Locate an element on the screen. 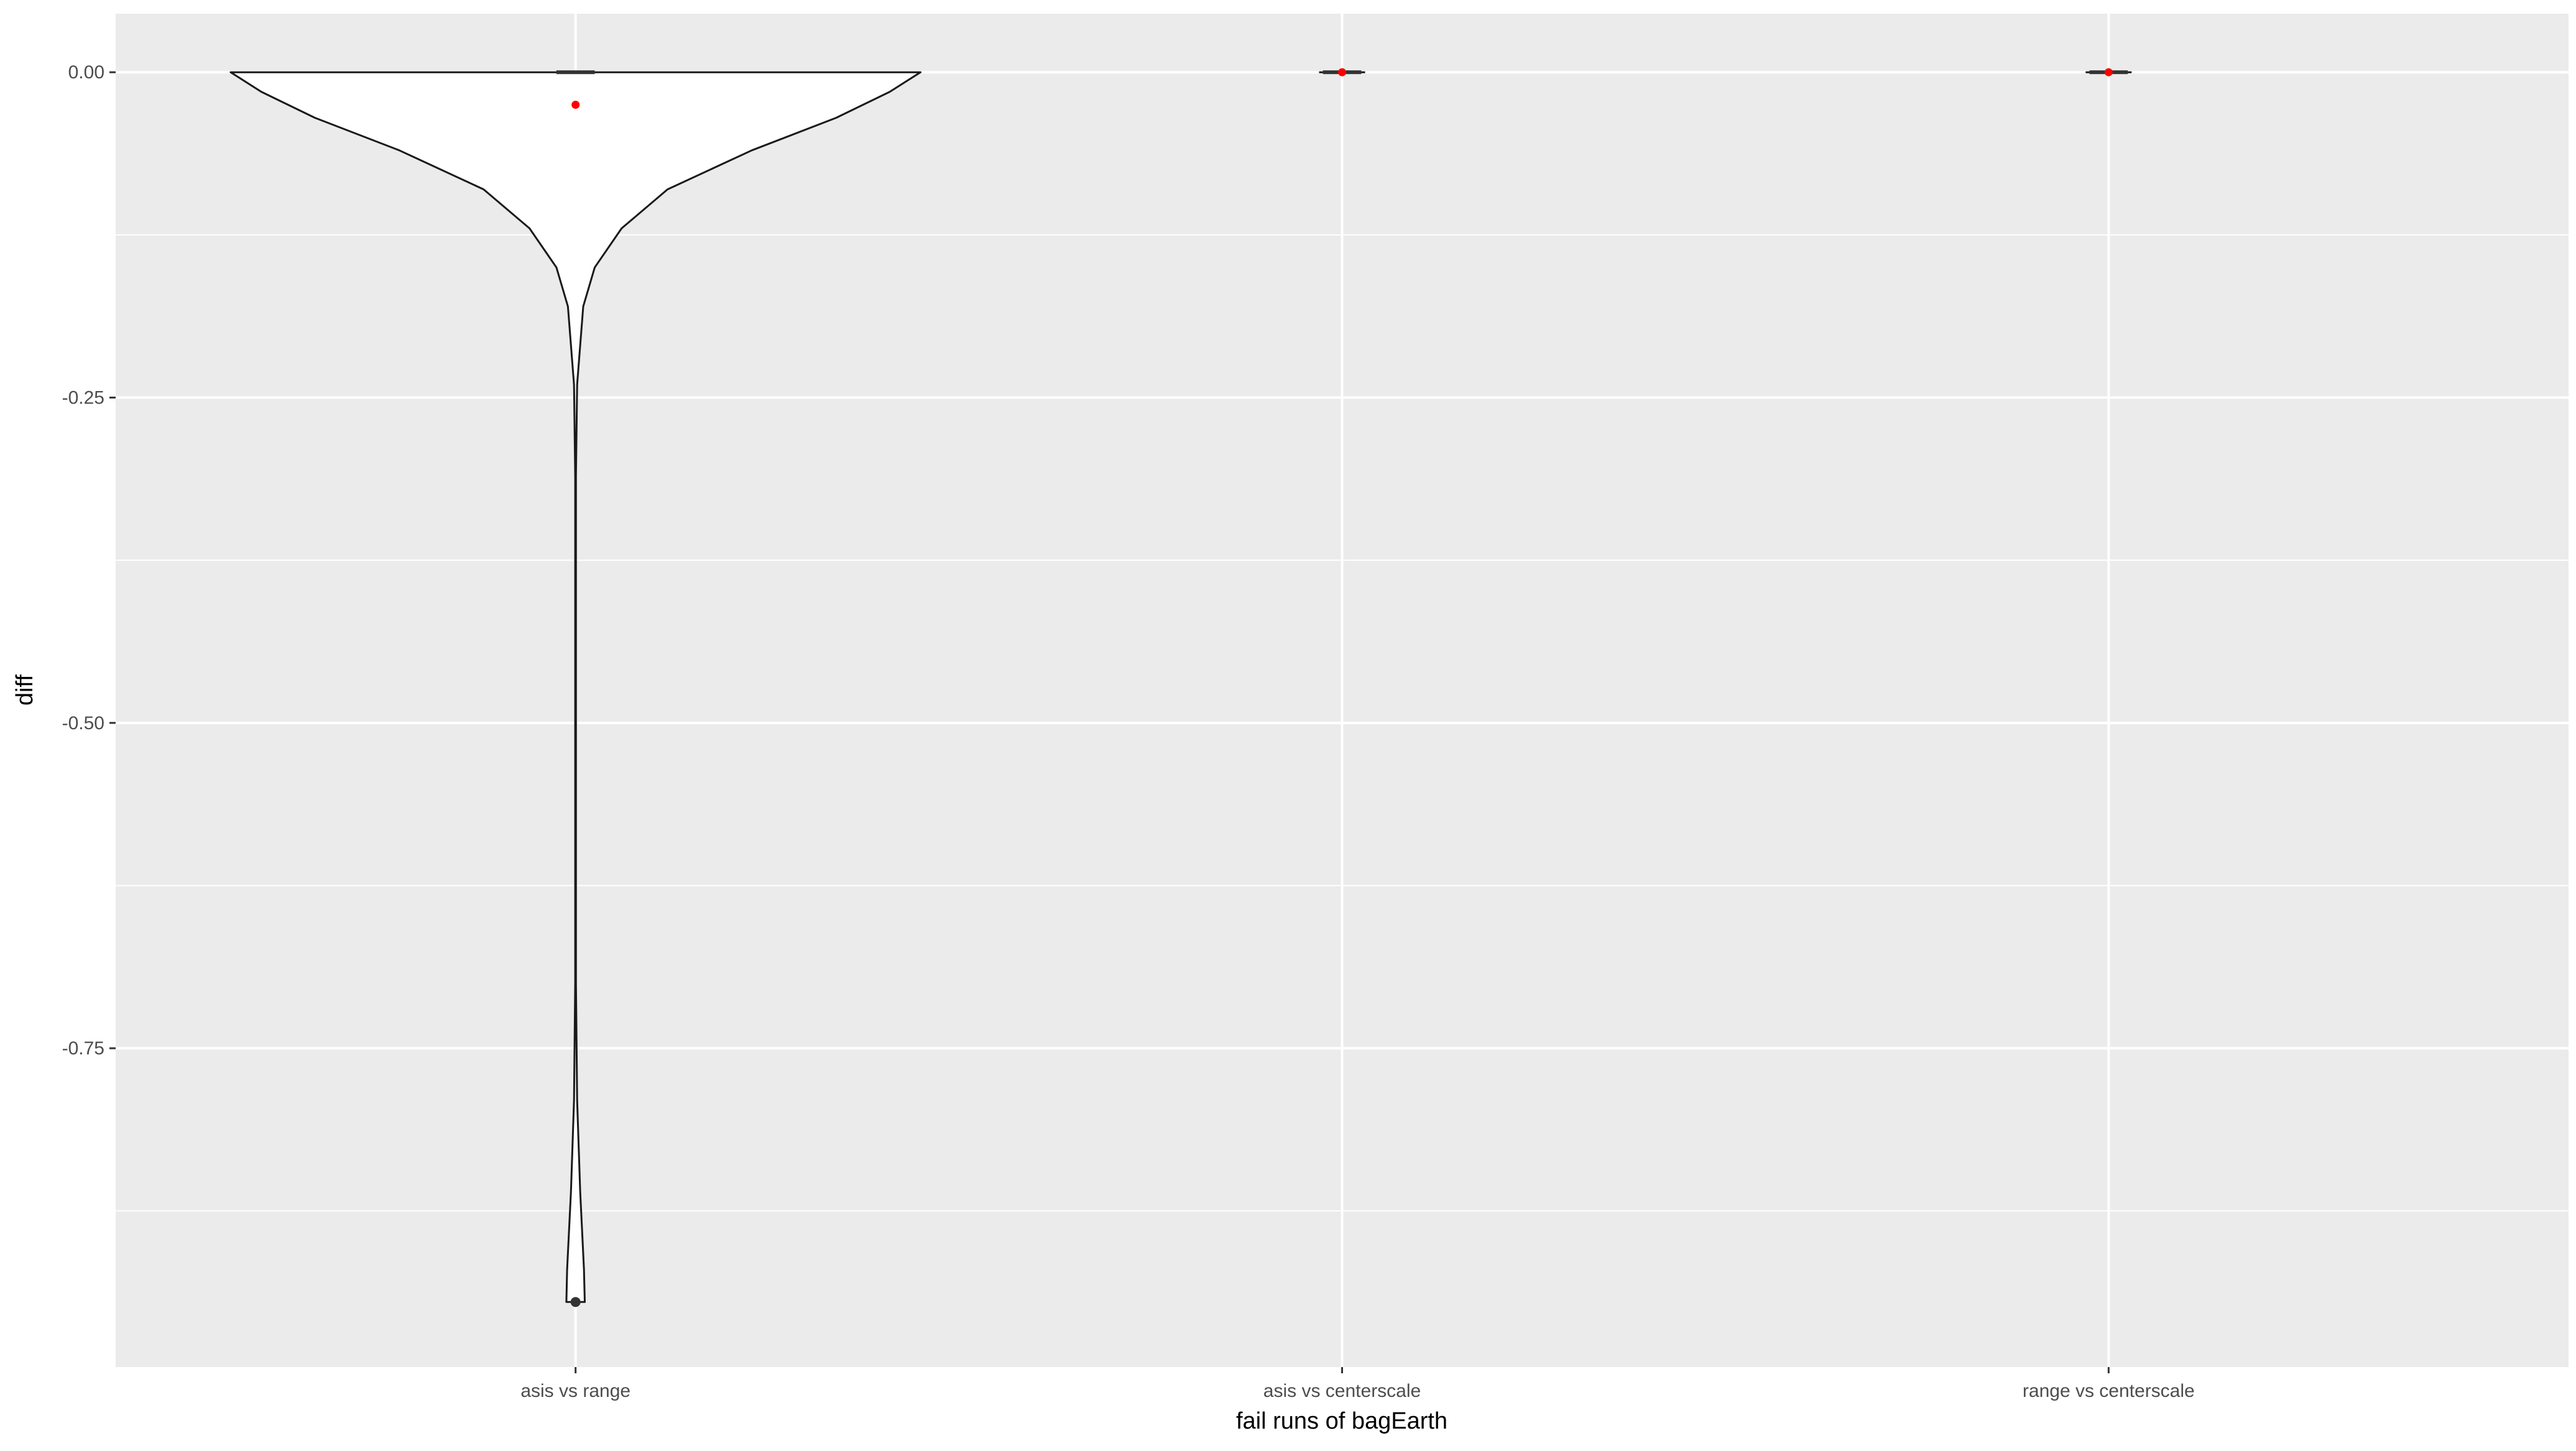 Image resolution: width=2576 pixels, height=1451 pixels. x-tick-label: asis vs range is located at coordinates (575, 1391).